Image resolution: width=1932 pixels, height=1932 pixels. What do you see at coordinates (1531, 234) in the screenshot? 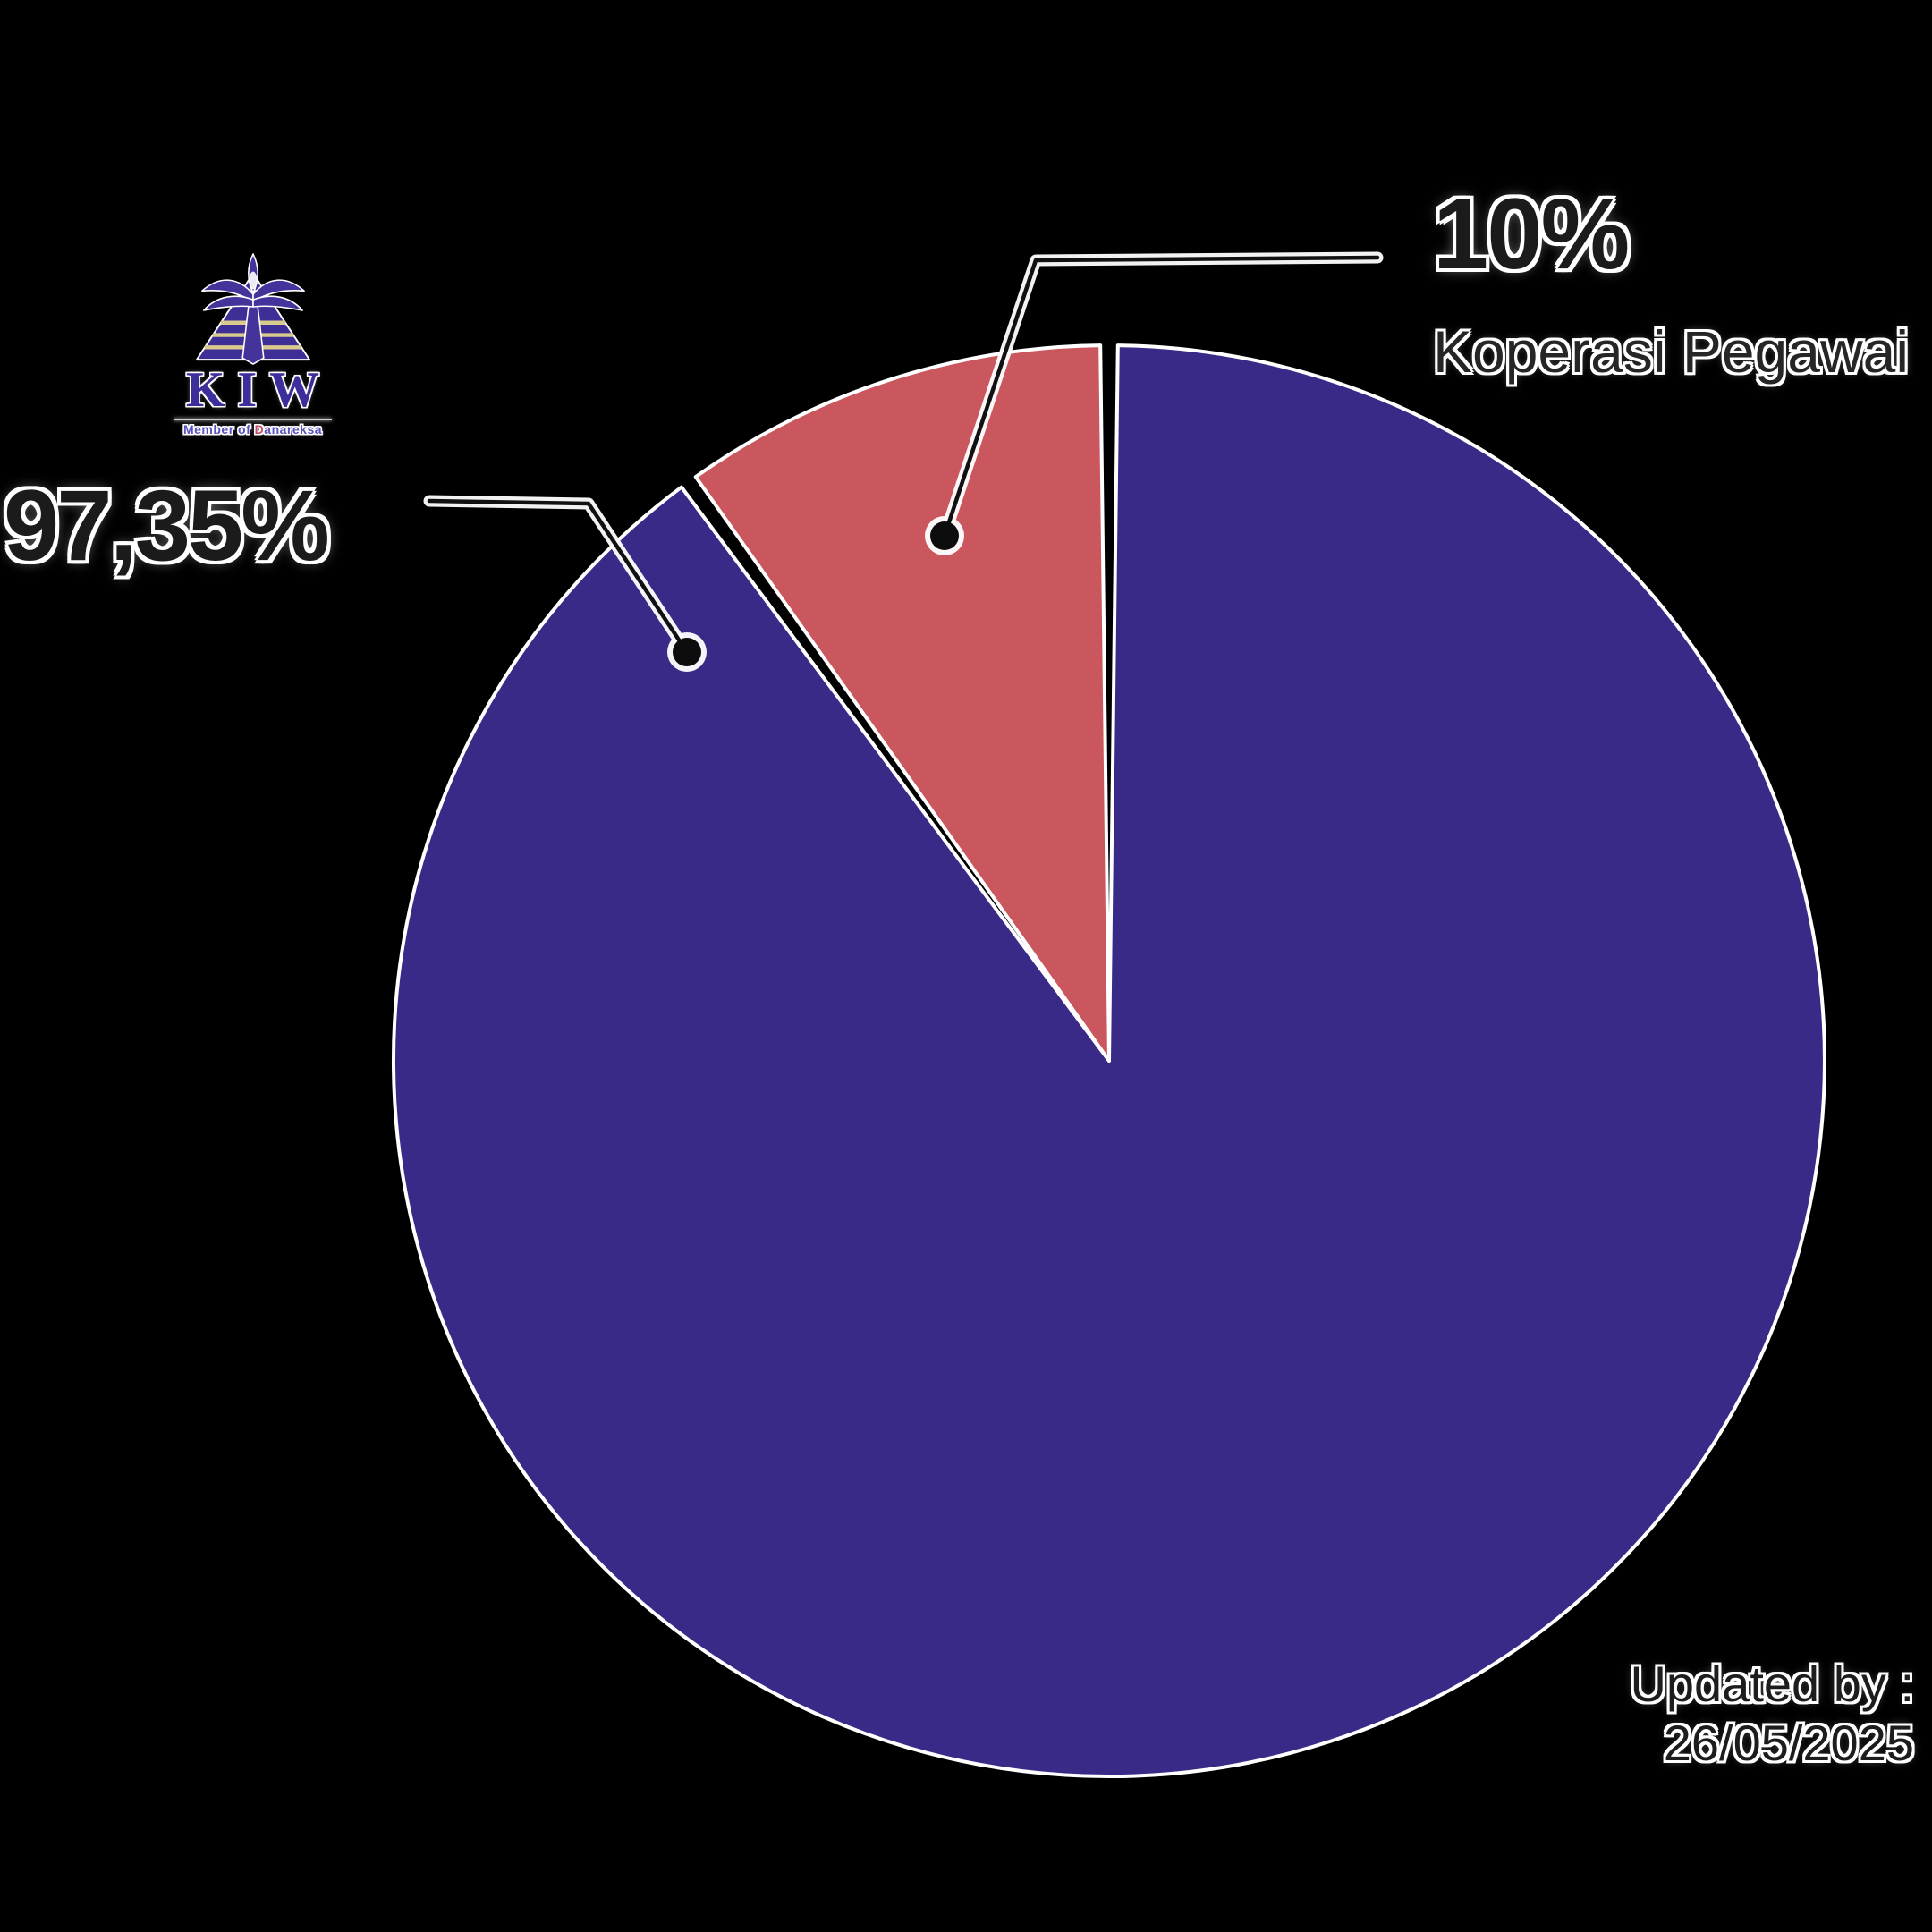
I see `slice-label-minor-value: 10%` at bounding box center [1531, 234].